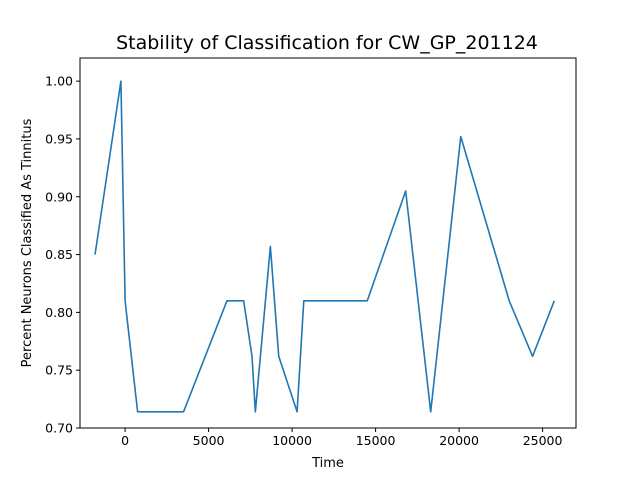  What do you see at coordinates (59, 312) in the screenshot?
I see `y-tick-label: 0.80` at bounding box center [59, 312].